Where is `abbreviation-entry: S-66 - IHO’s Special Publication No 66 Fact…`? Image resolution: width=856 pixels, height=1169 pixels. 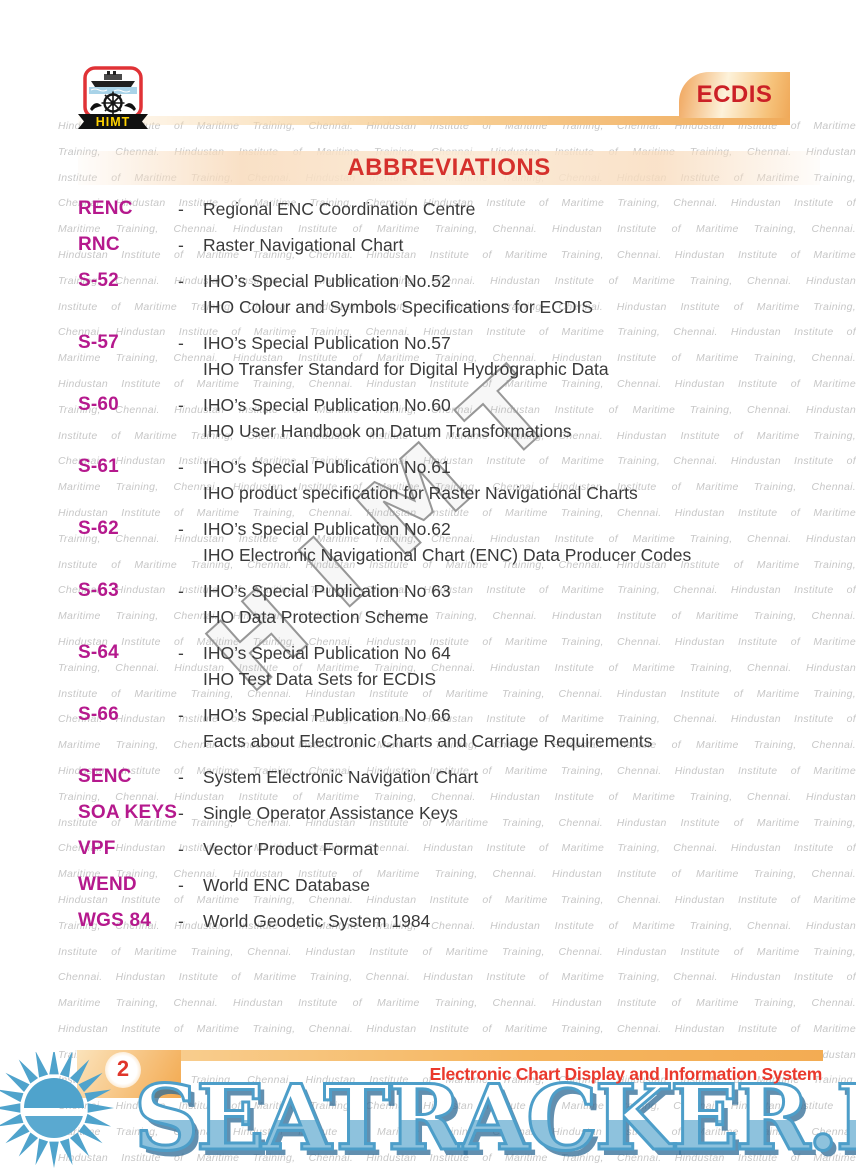 abbreviation-entry: S-66 - IHO’s Special Publication No 66 Fact… is located at coordinates (452, 728).